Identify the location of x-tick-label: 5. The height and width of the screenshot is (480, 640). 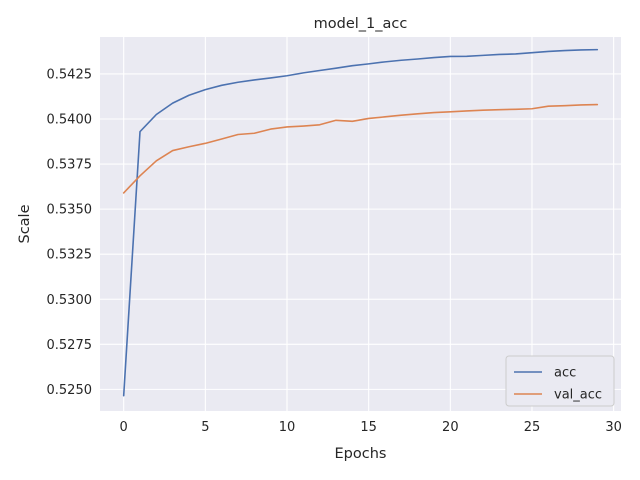
(205, 427).